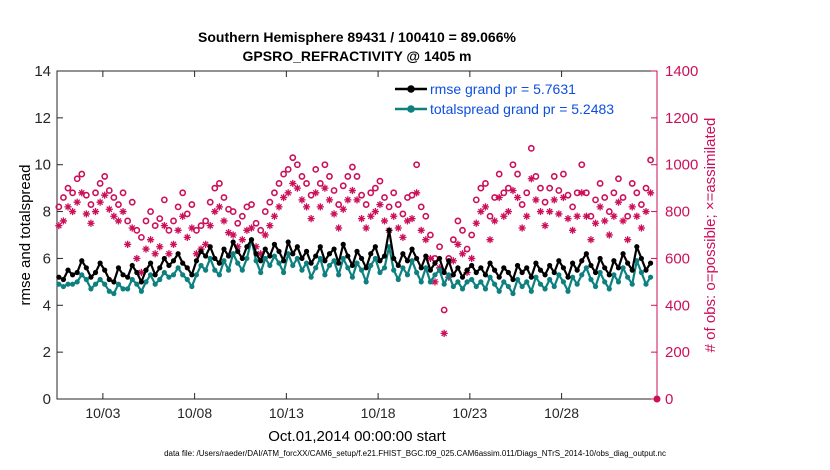  I want to click on legend-marker-rmse, so click(411, 89).